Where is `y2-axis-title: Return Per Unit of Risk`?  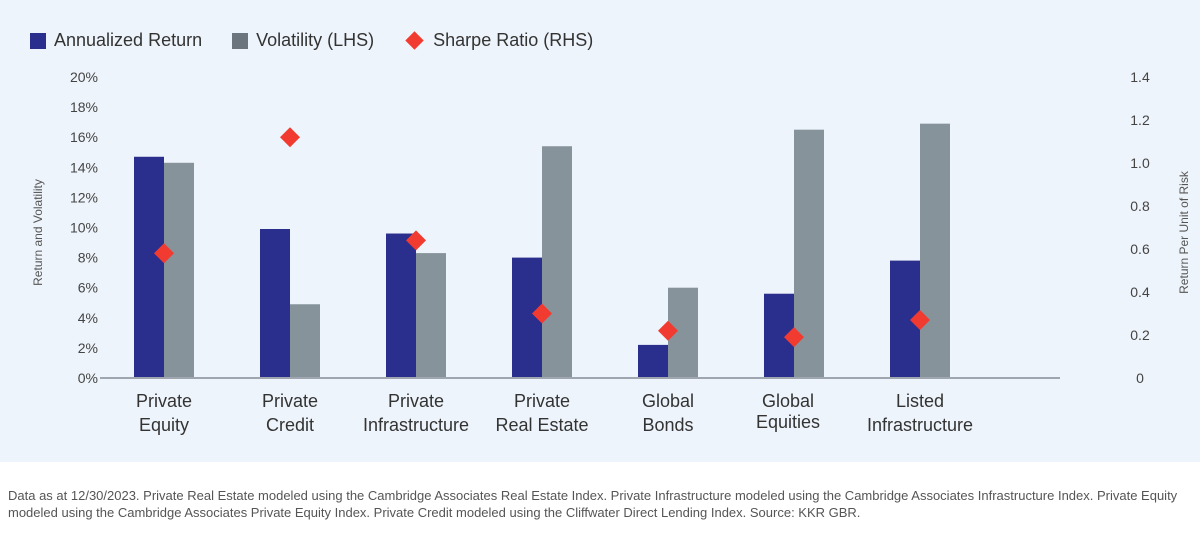
y2-axis-title: Return Per Unit of Risk is located at coordinates (1184, 232).